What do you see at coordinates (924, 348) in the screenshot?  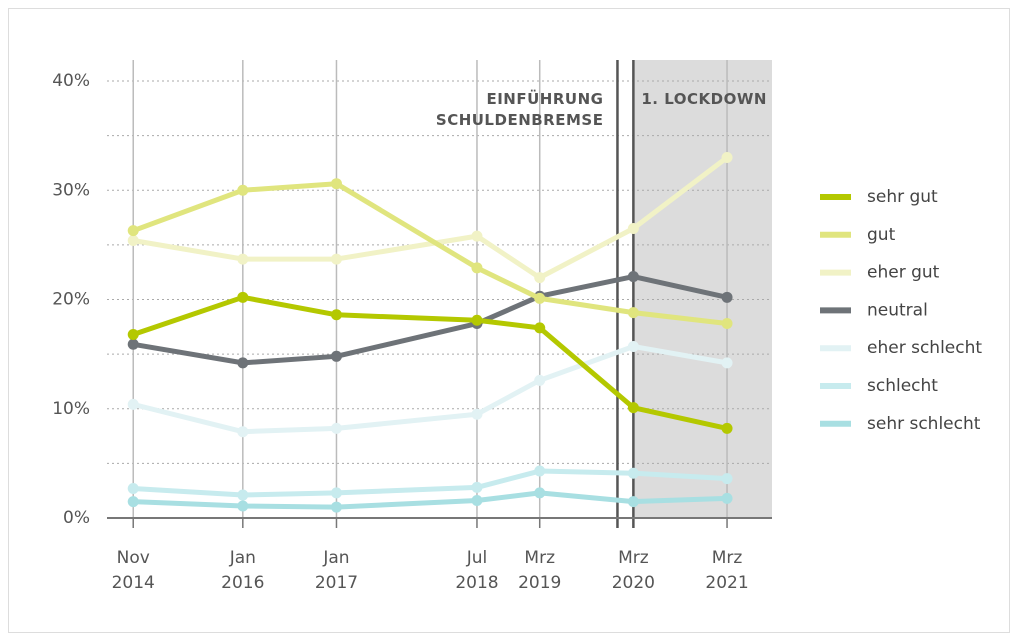 I see `legend-label: eher schlecht` at bounding box center [924, 348].